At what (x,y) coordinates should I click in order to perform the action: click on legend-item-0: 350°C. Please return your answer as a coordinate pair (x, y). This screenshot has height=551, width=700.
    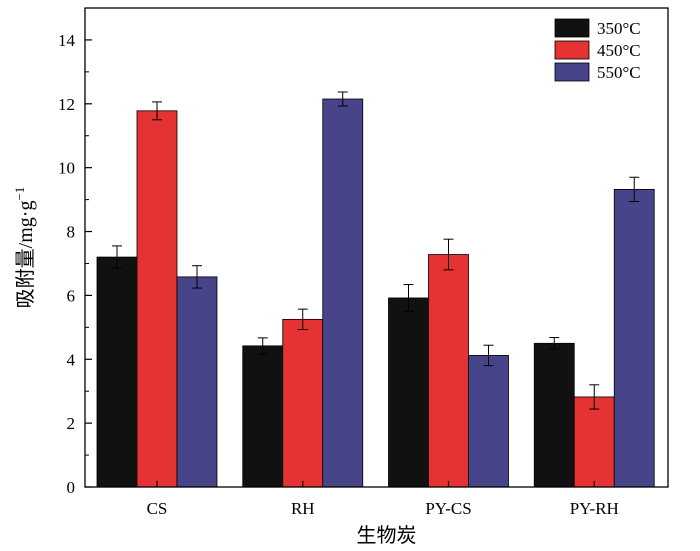
    Looking at the image, I should click on (597, 28).